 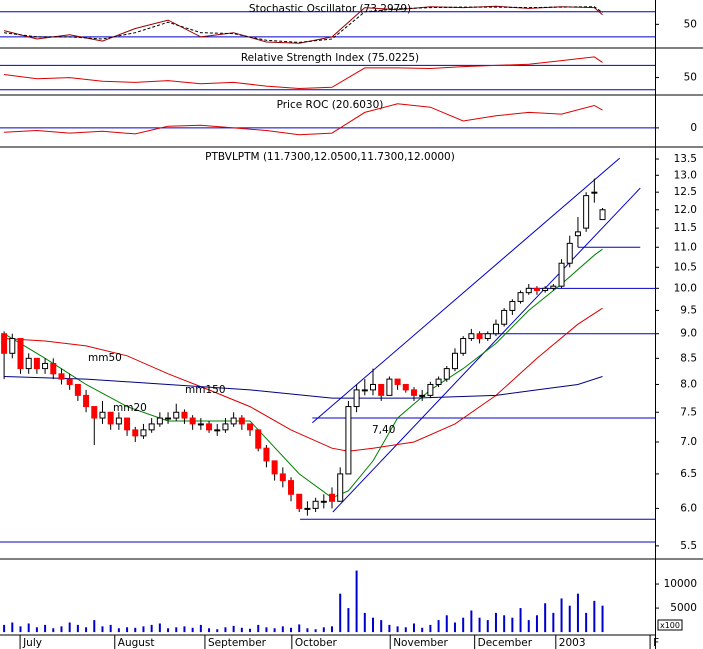 I want to click on y-tick-label: 6.5, so click(x=688, y=474).